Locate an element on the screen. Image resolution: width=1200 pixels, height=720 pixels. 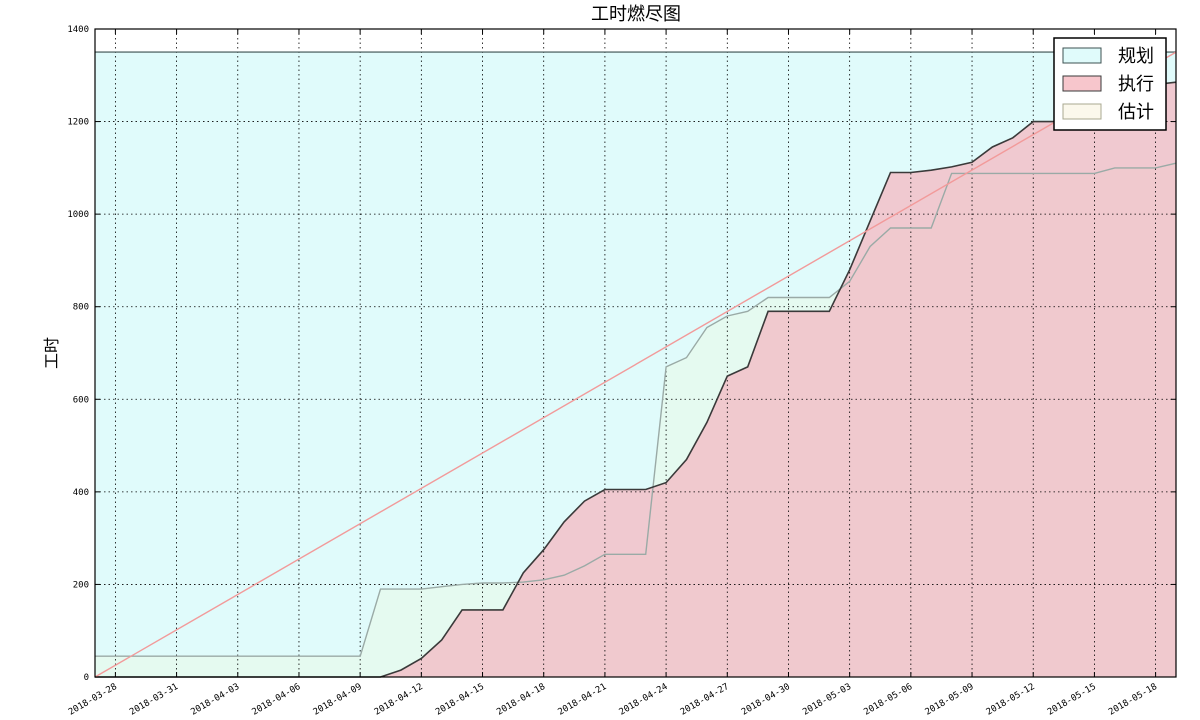
legend-swatch-plan is located at coordinates (1082, 55).